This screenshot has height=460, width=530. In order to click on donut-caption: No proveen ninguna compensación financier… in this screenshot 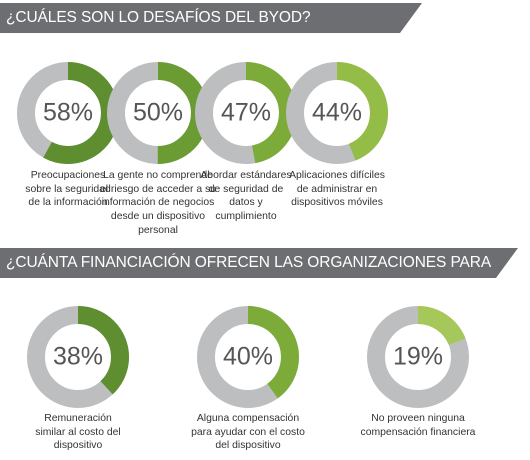, I will do `click(418, 425)`.